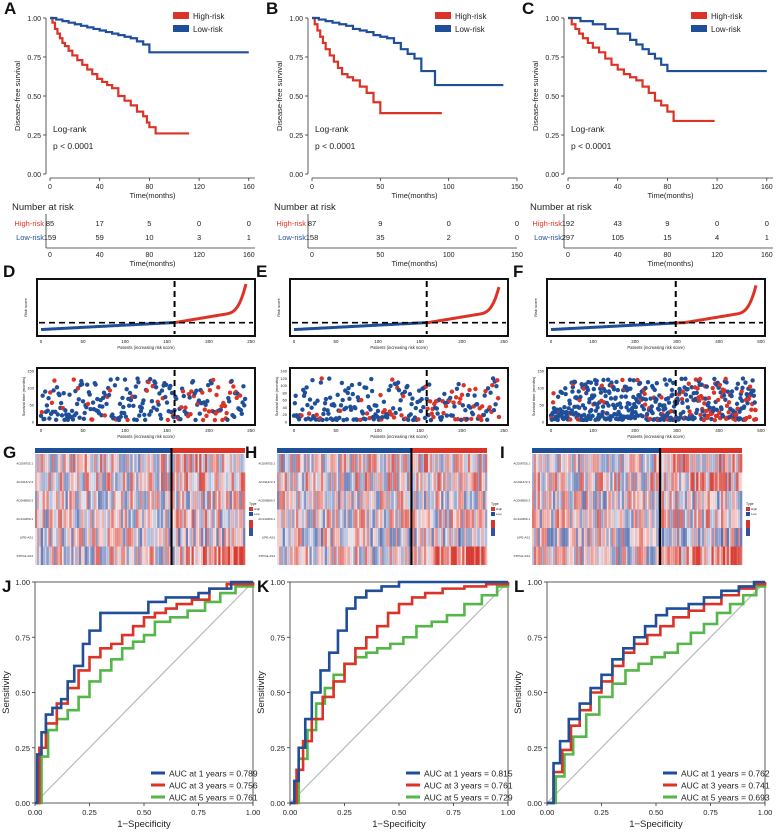 This screenshot has height=834, width=777. Describe the element at coordinates (208, 450) in the screenshot. I see `type-bar-high` at that location.